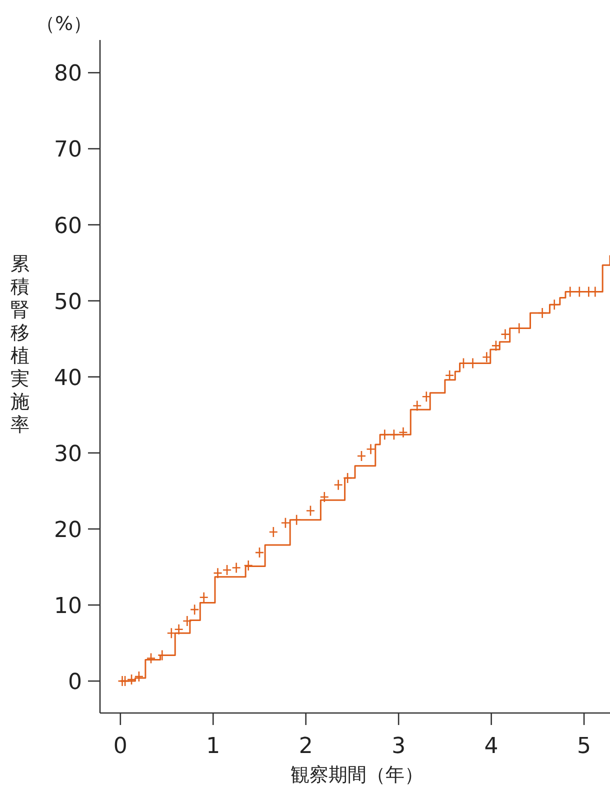  I want to click on x-tick-label: 1, so click(213, 746).